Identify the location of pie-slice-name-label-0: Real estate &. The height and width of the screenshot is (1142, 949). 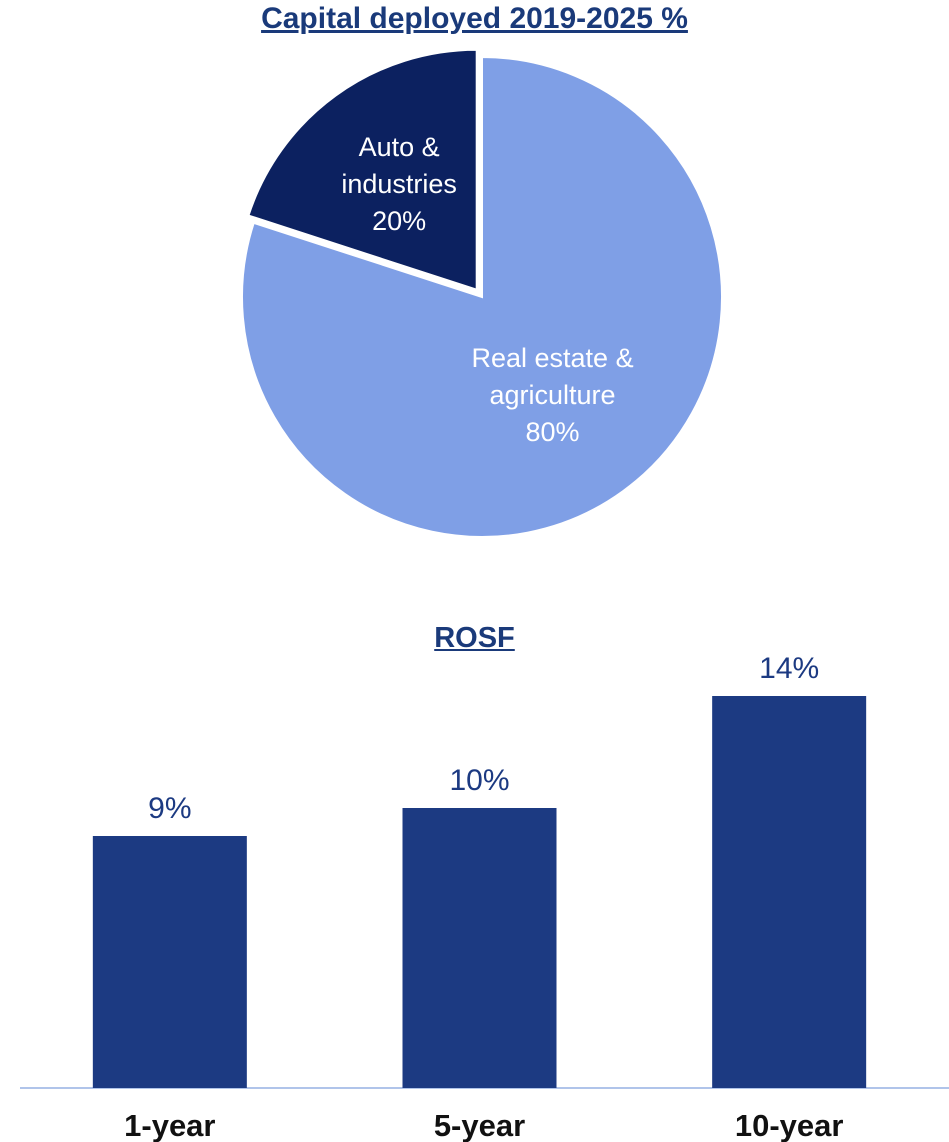
(552, 358).